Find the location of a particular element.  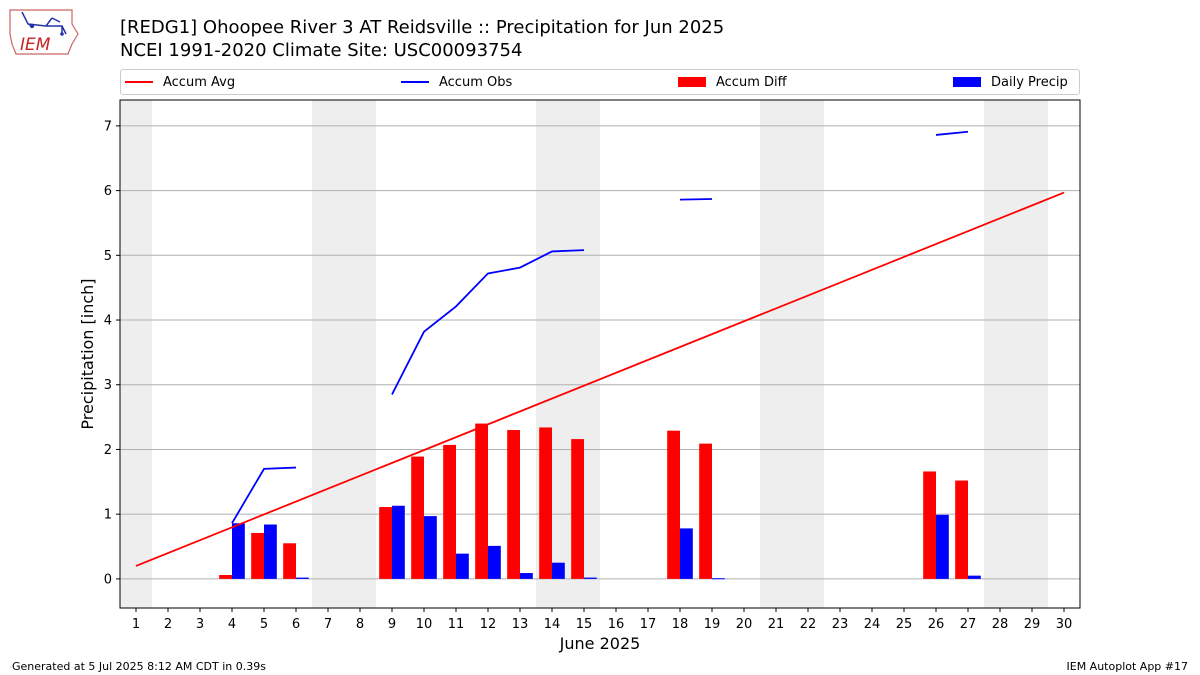

x-tick-label-3: 3 is located at coordinates (200, 624).